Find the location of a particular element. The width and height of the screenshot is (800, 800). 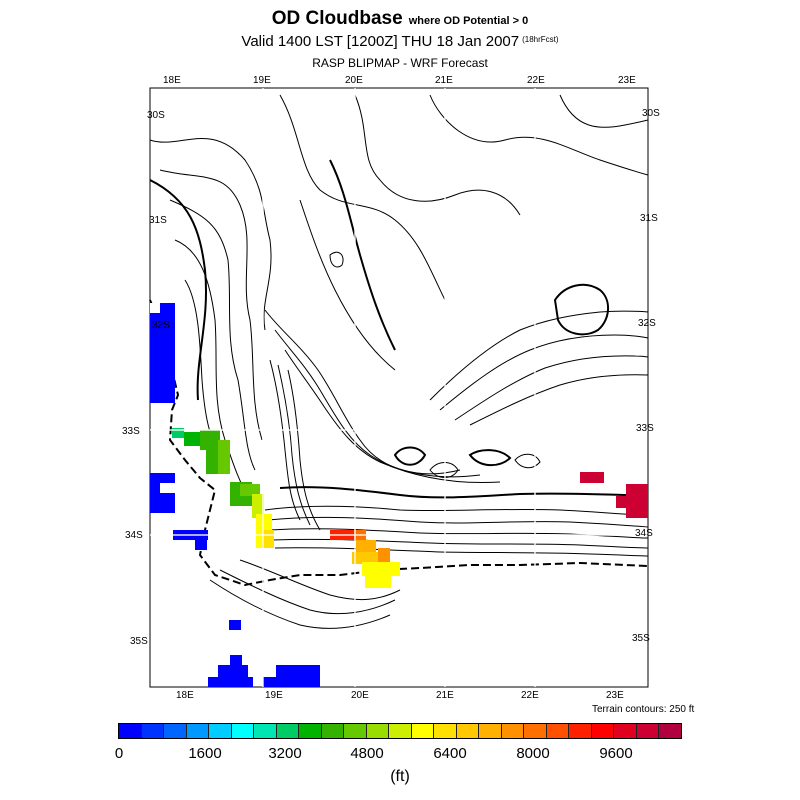

colorbar-label: 0 is located at coordinates (119, 753).